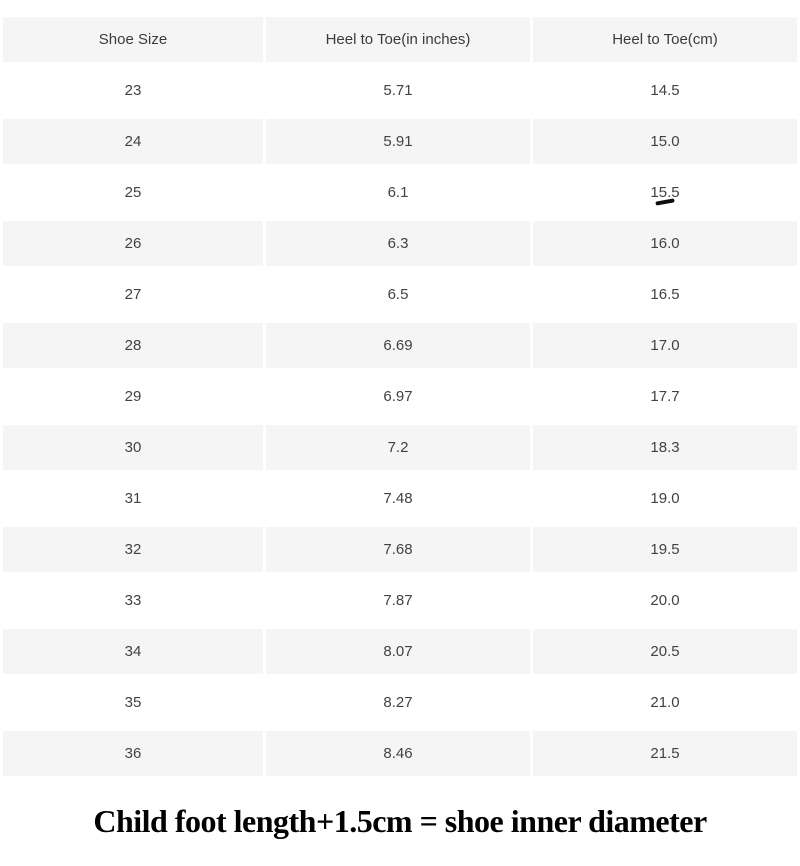 This screenshot has width=800, height=866. I want to click on column-header-inches: Heel to Toe(in inches), so click(398, 39).